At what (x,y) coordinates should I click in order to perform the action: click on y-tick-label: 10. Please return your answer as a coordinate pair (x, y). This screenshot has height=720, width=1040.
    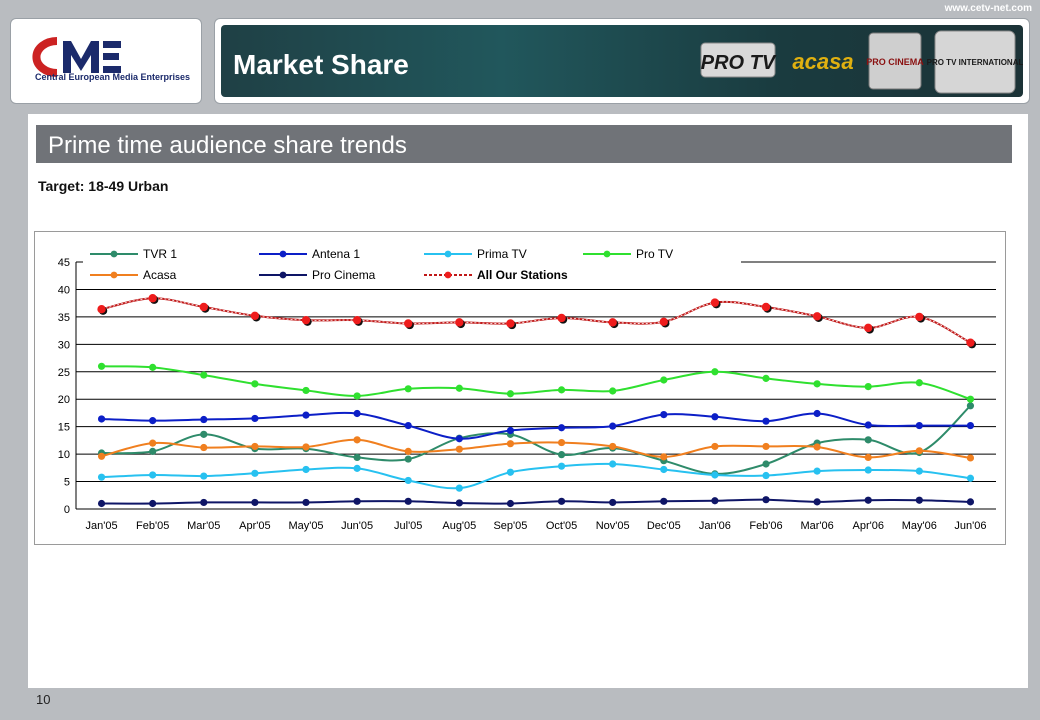
    Looking at the image, I should click on (64, 455).